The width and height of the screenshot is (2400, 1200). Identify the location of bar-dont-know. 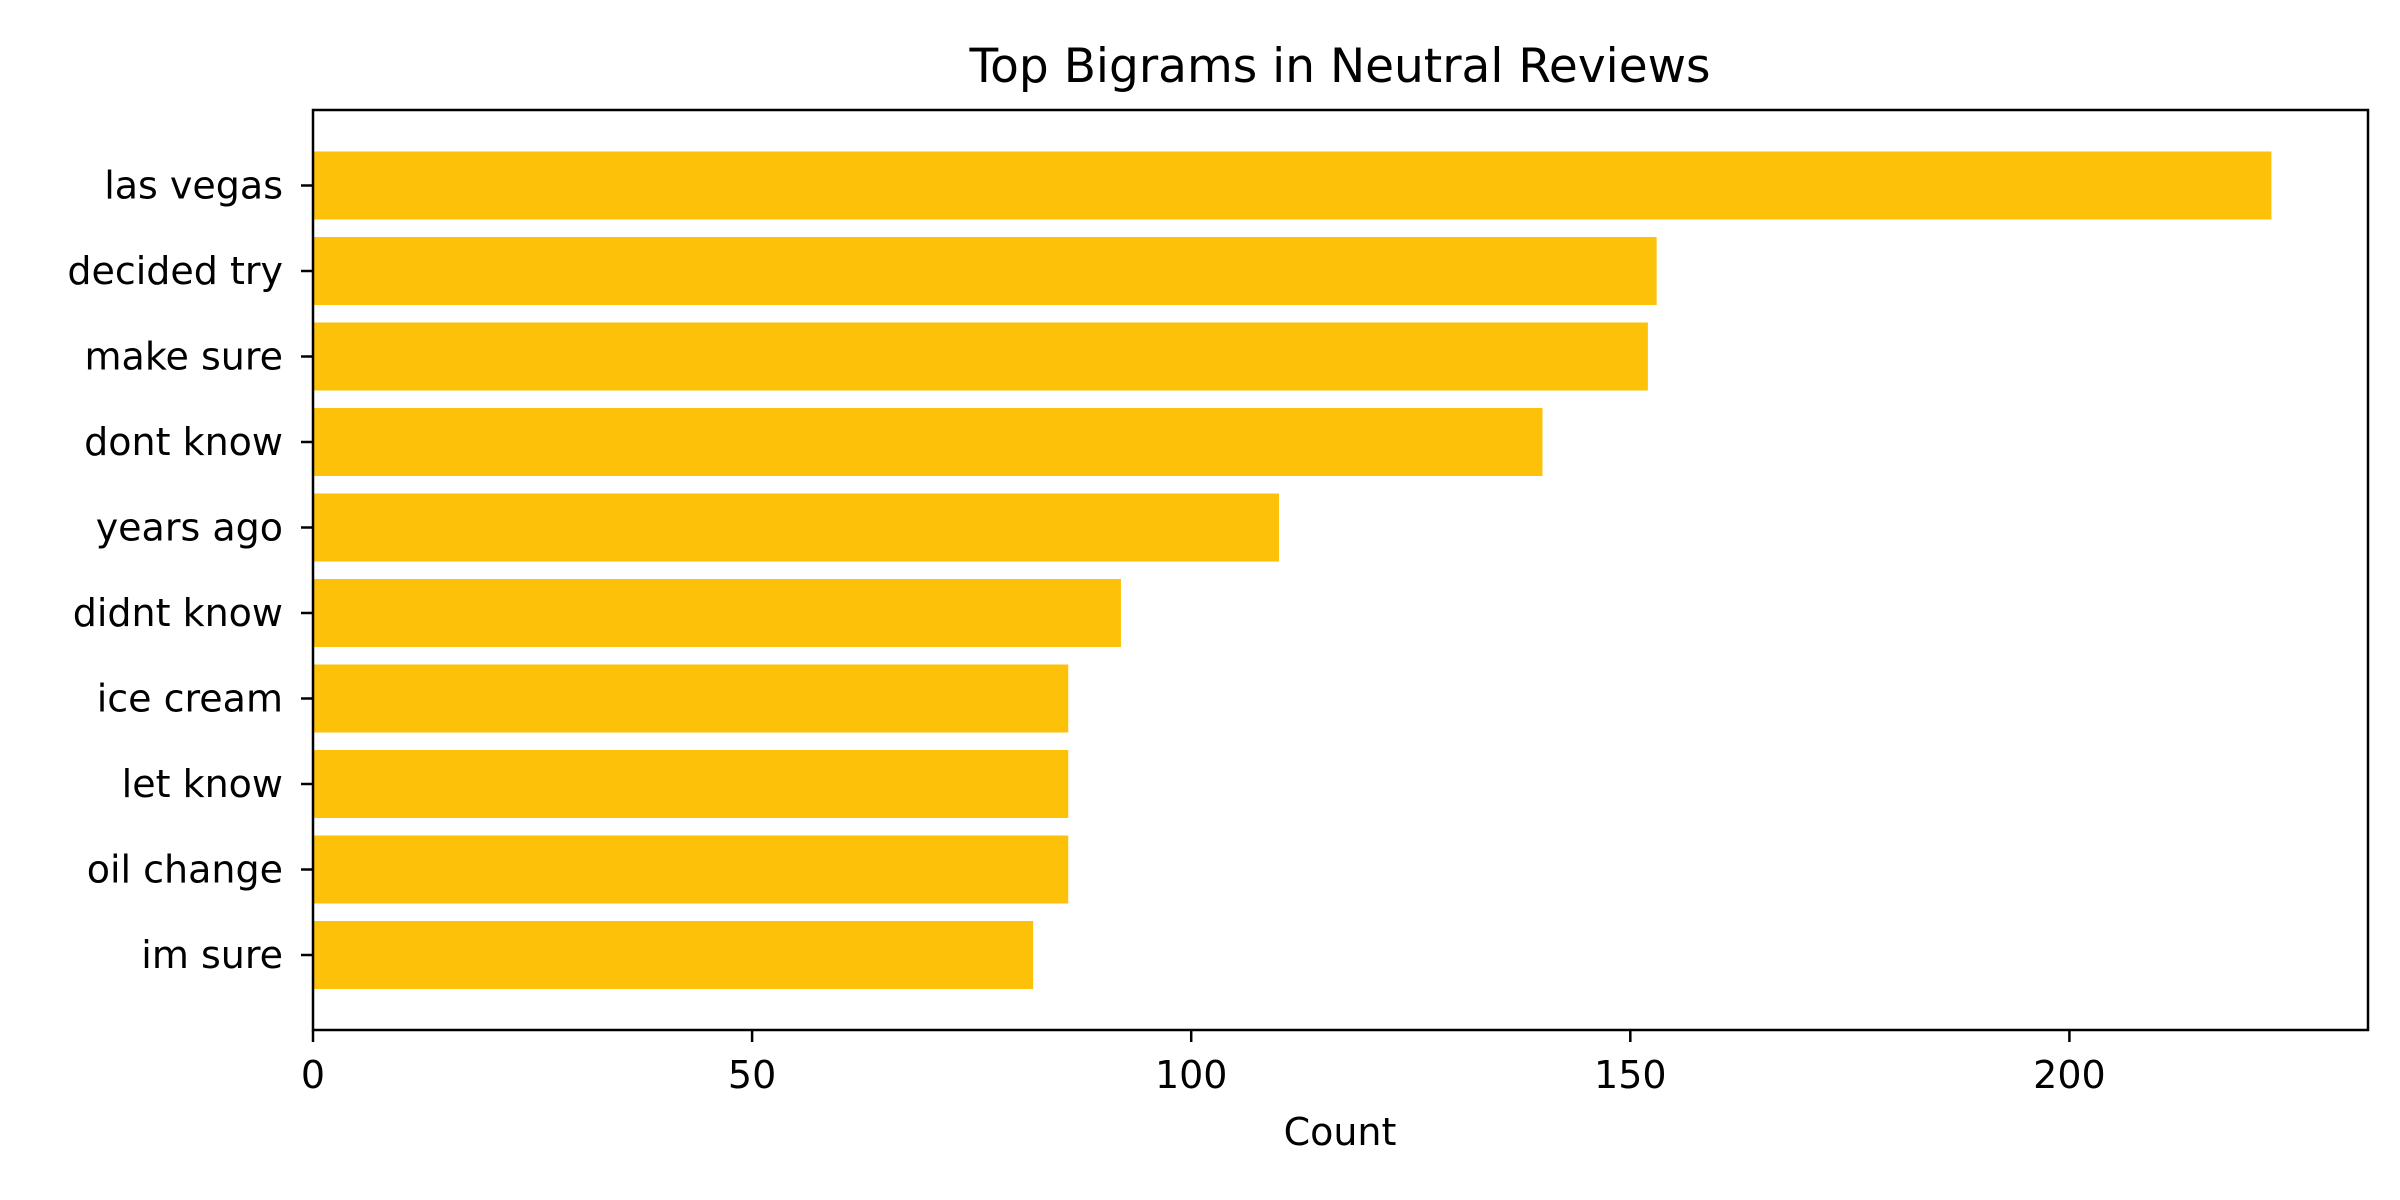
(928, 442).